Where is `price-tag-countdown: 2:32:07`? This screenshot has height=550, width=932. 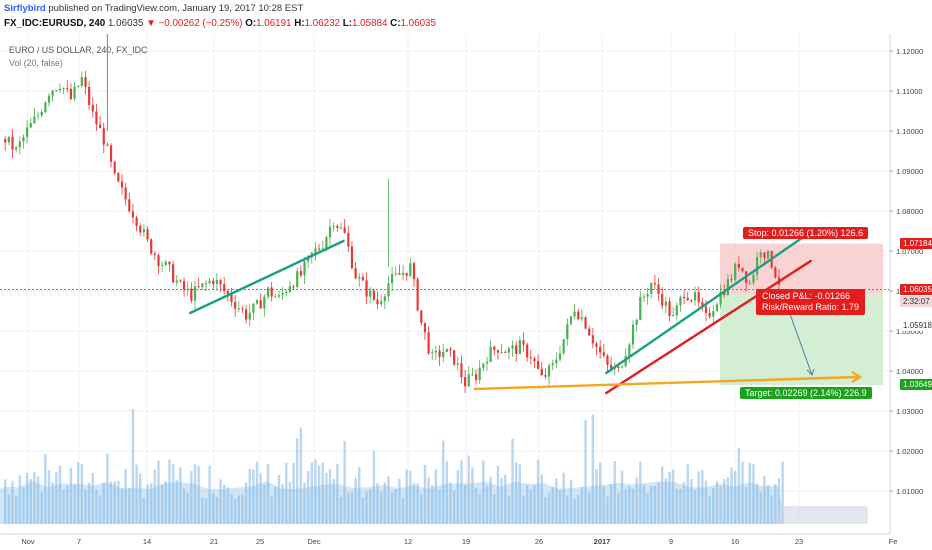
price-tag-countdown: 2:32:07 is located at coordinates (916, 301).